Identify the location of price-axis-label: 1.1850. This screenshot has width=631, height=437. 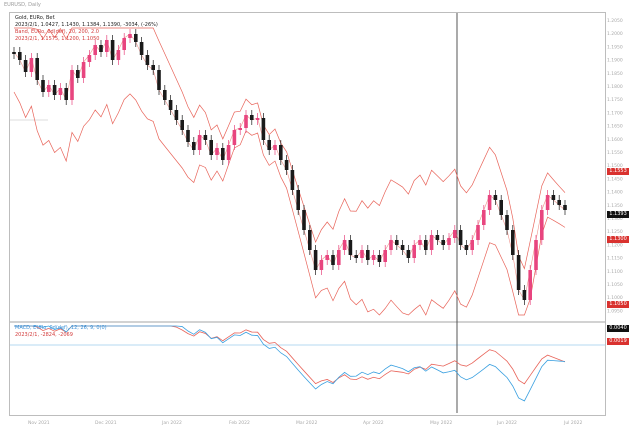
(615, 74).